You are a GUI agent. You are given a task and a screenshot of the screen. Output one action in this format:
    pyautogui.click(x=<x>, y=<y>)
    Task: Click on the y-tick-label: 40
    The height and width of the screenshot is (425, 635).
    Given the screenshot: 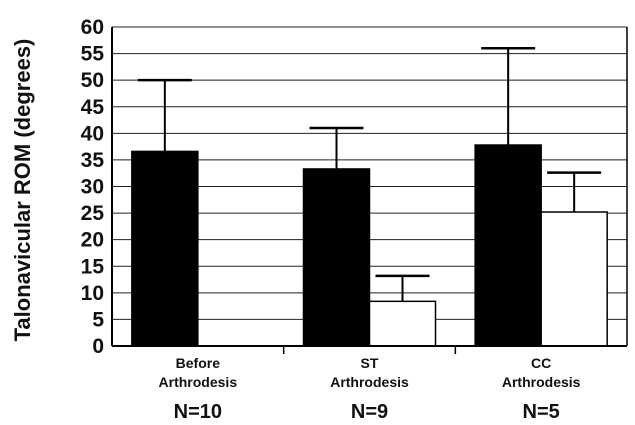 What is the action you would take?
    pyautogui.click(x=92, y=133)
    